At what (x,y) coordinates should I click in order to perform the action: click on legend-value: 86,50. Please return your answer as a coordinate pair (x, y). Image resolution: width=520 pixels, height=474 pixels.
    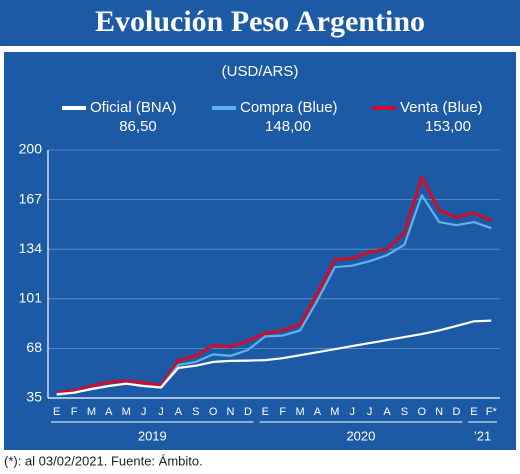
    Looking at the image, I should click on (138, 126).